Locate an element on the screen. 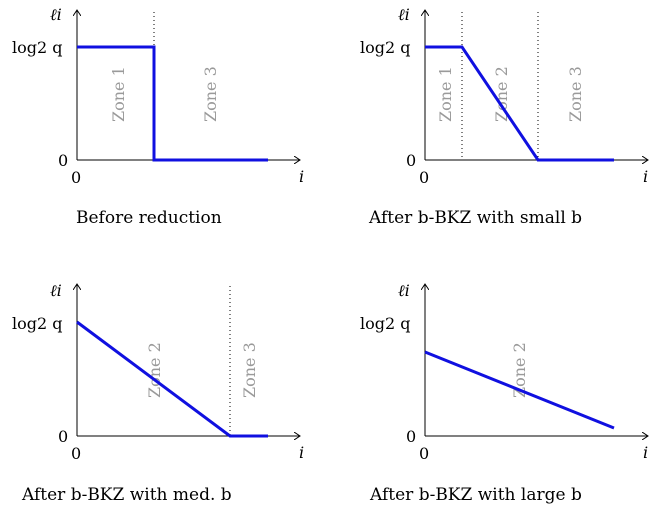 The image size is (655, 512). panel-caption: After b-BKZ with large b is located at coordinates (475, 495).